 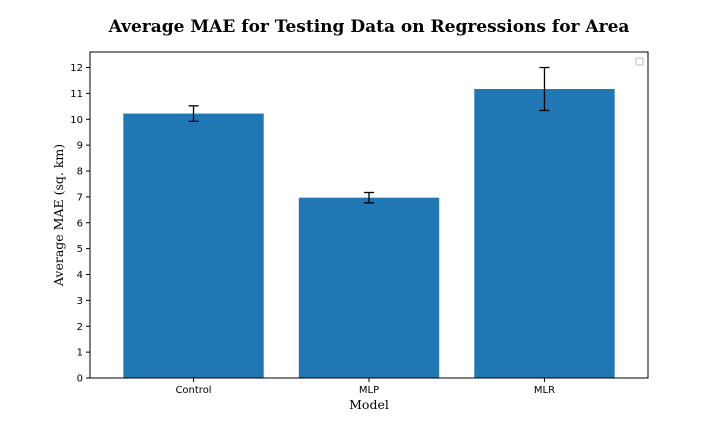 What do you see at coordinates (80, 353) in the screenshot?
I see `y-tick-label: 1` at bounding box center [80, 353].